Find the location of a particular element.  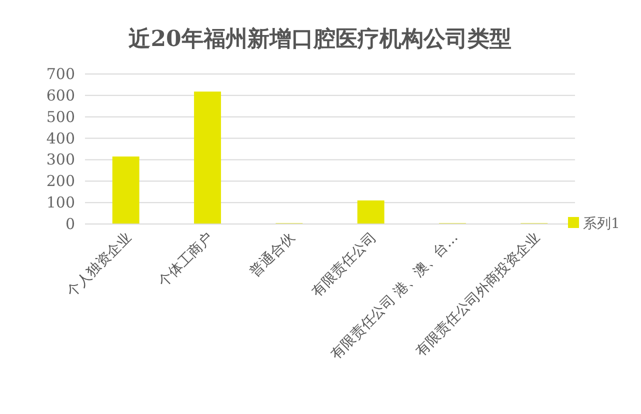

x-tick-label: 有限责任公司 is located at coordinates (344, 265).